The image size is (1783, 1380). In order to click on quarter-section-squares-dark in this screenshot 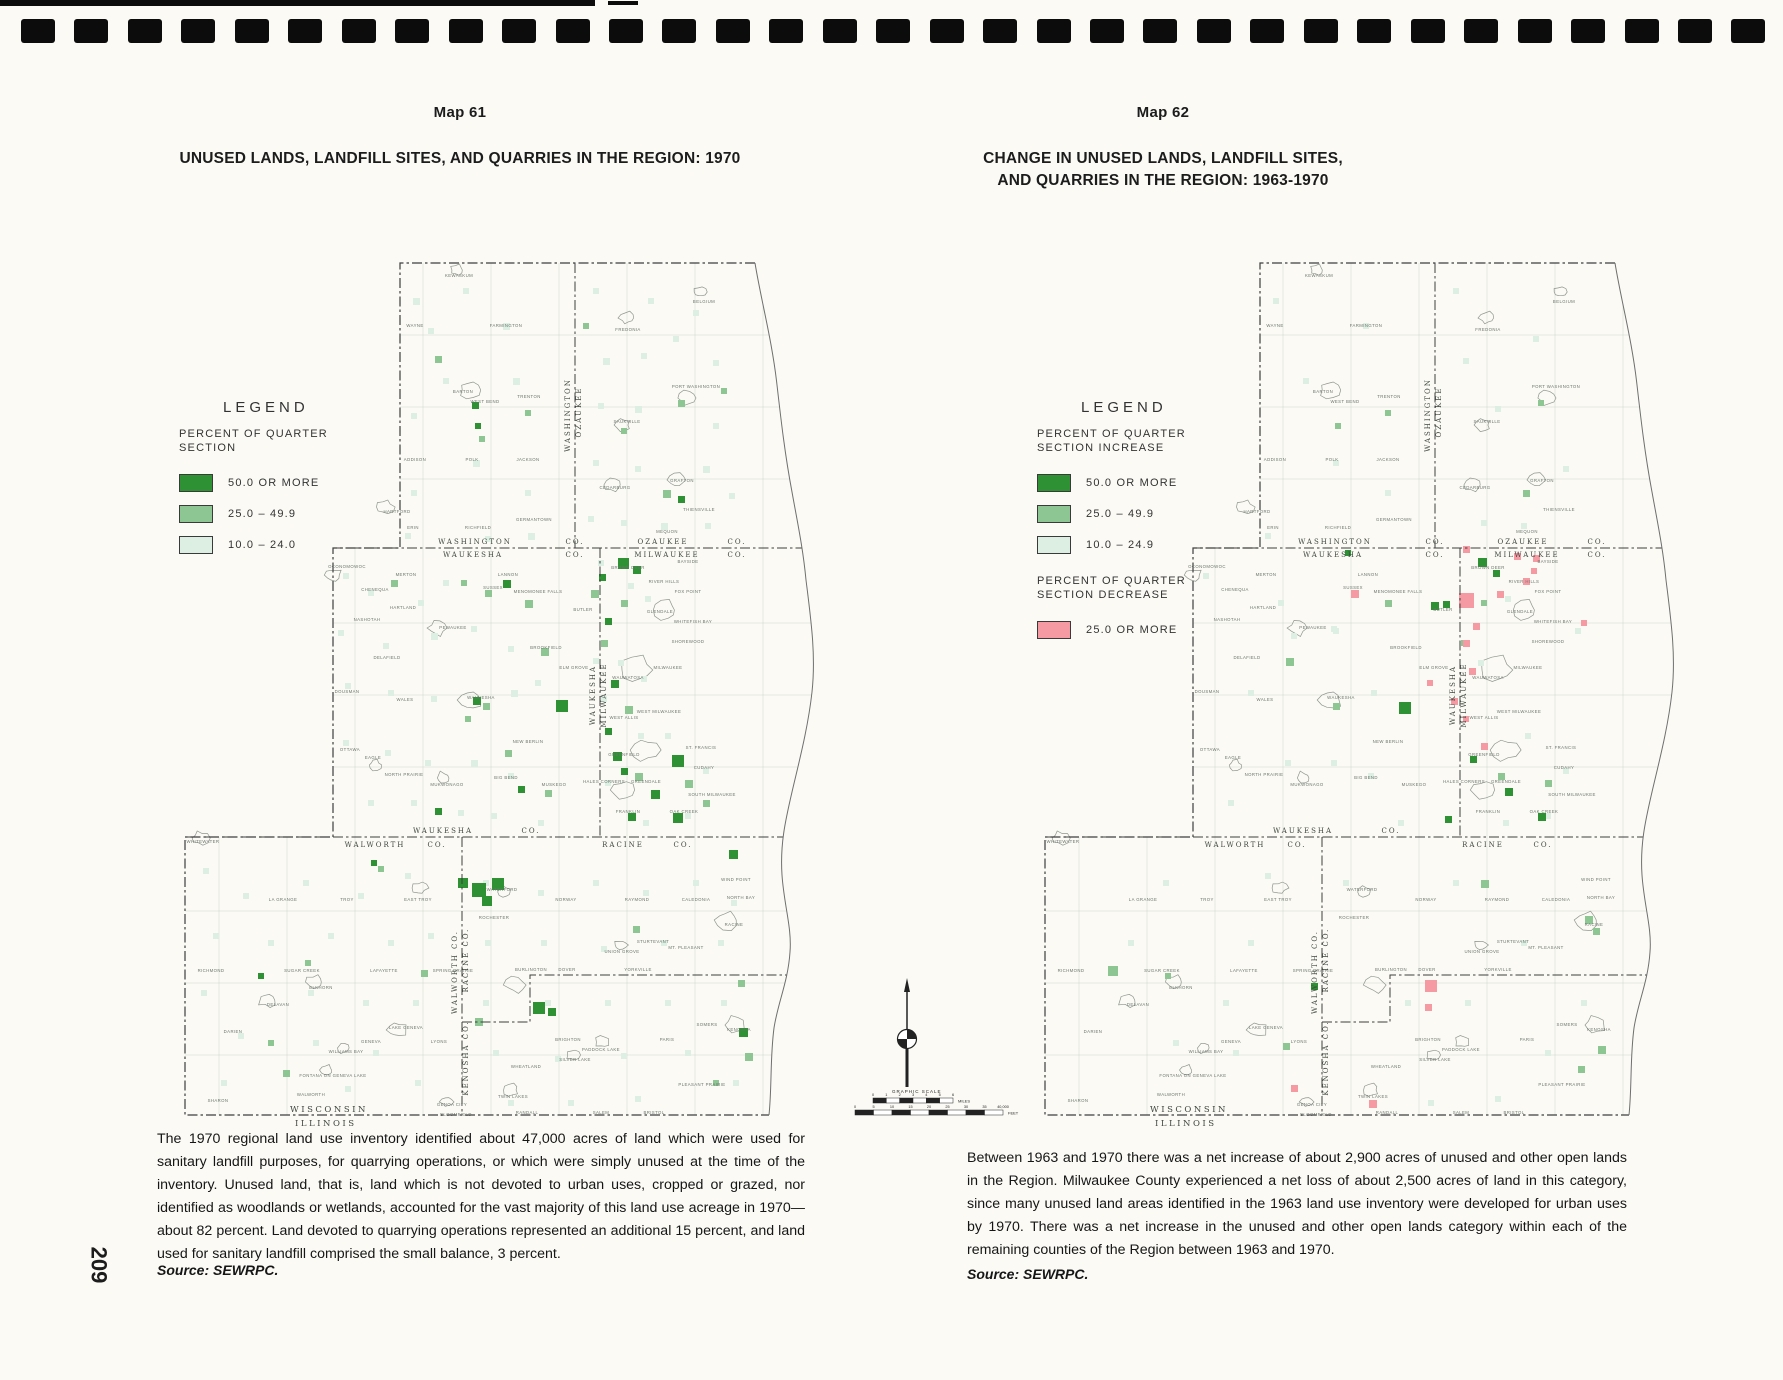, I will do `click(1428, 770)`.